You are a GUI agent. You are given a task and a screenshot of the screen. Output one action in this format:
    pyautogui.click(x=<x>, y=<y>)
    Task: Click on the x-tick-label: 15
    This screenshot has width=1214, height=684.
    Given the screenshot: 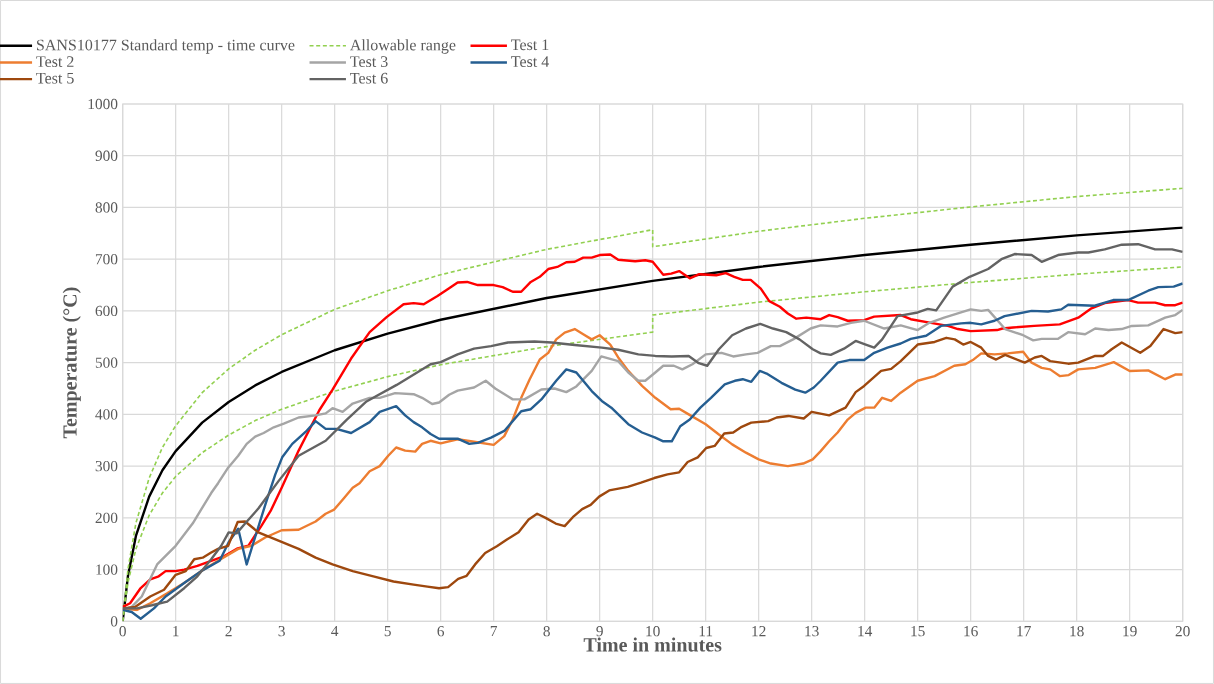 What is the action you would take?
    pyautogui.click(x=918, y=631)
    